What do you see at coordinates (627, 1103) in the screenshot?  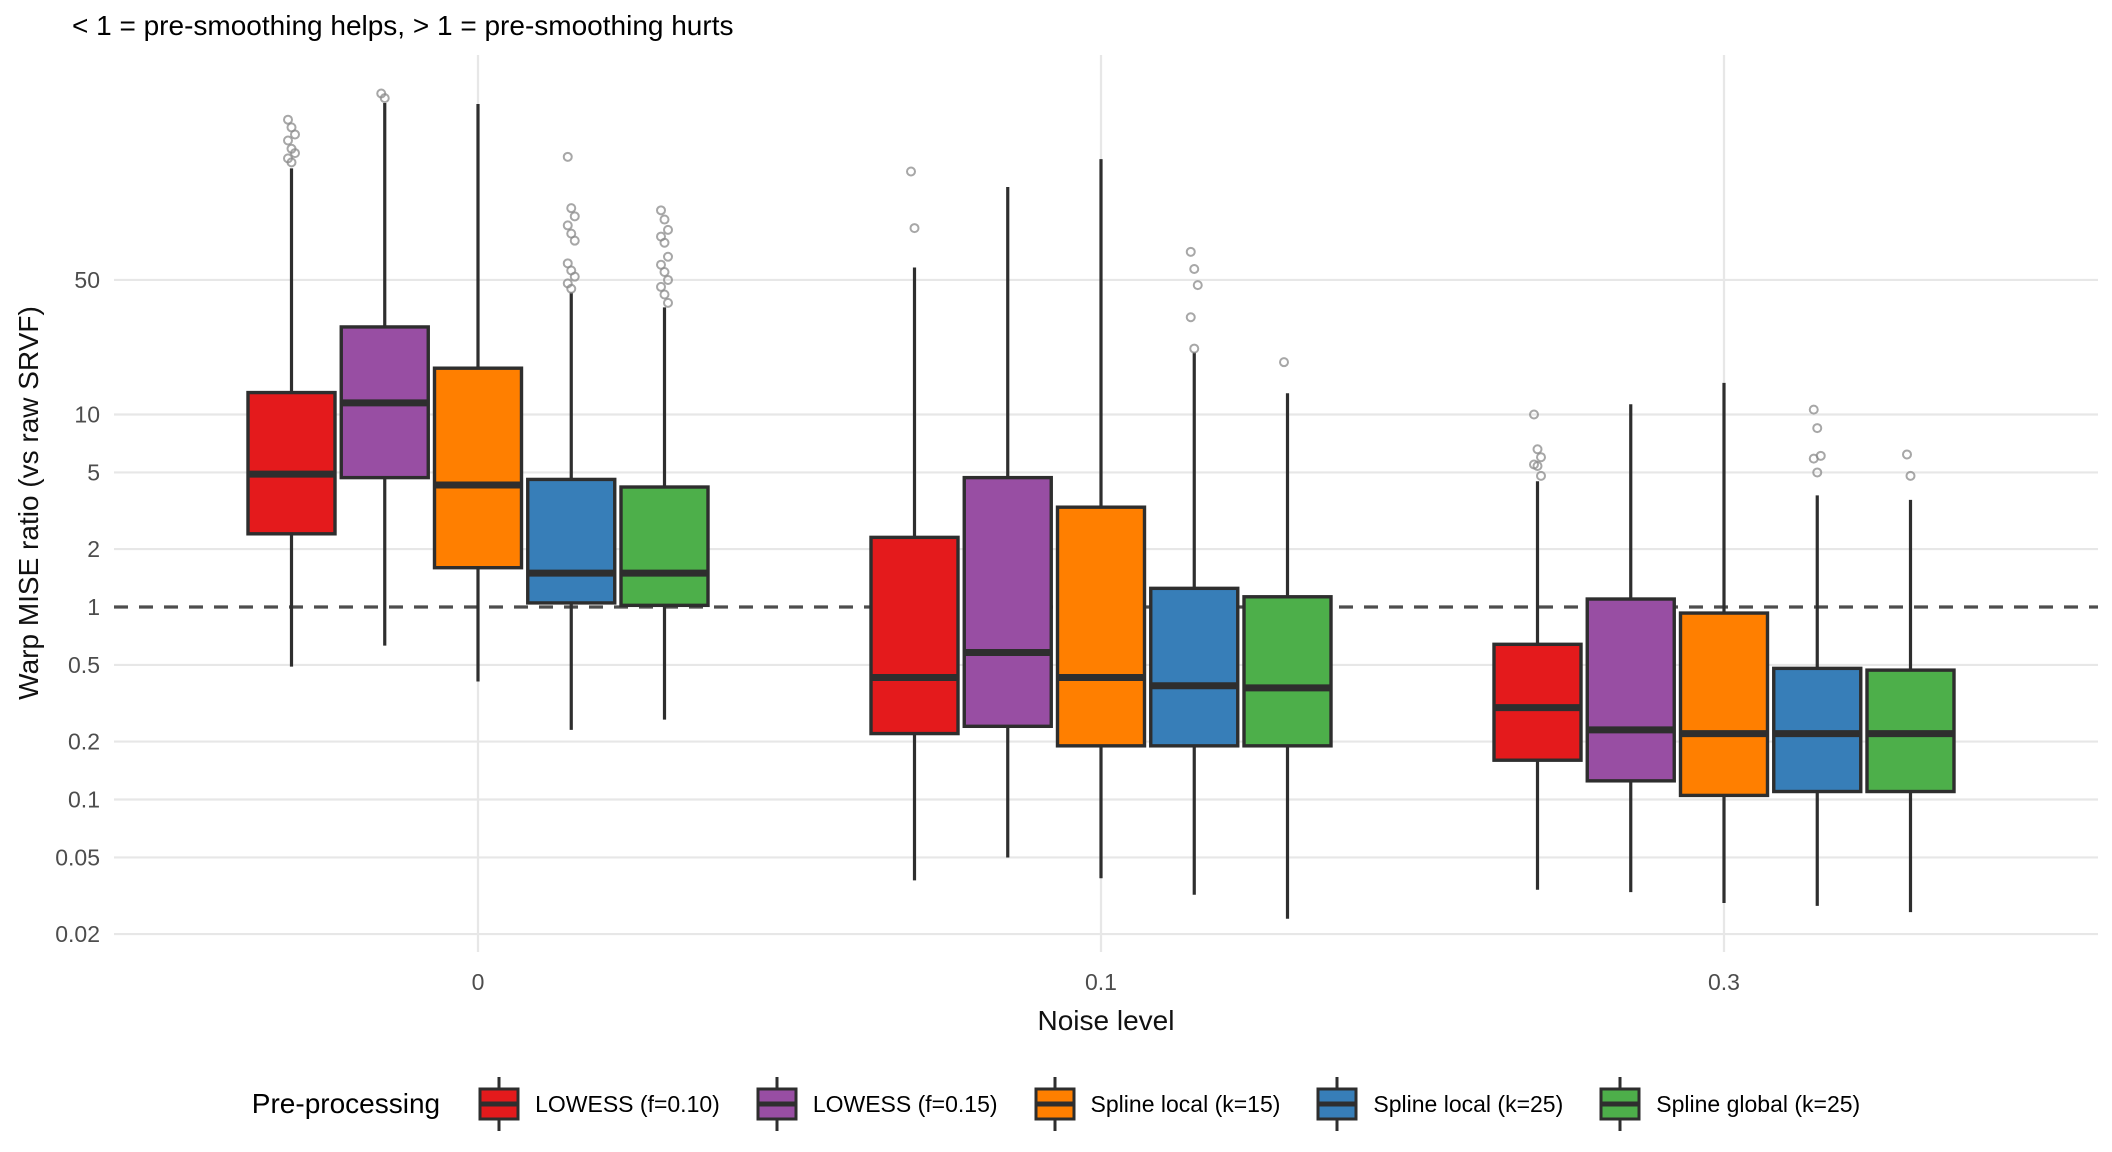 I see `legend-item-label: LOWESS (f=0.10)` at bounding box center [627, 1103].